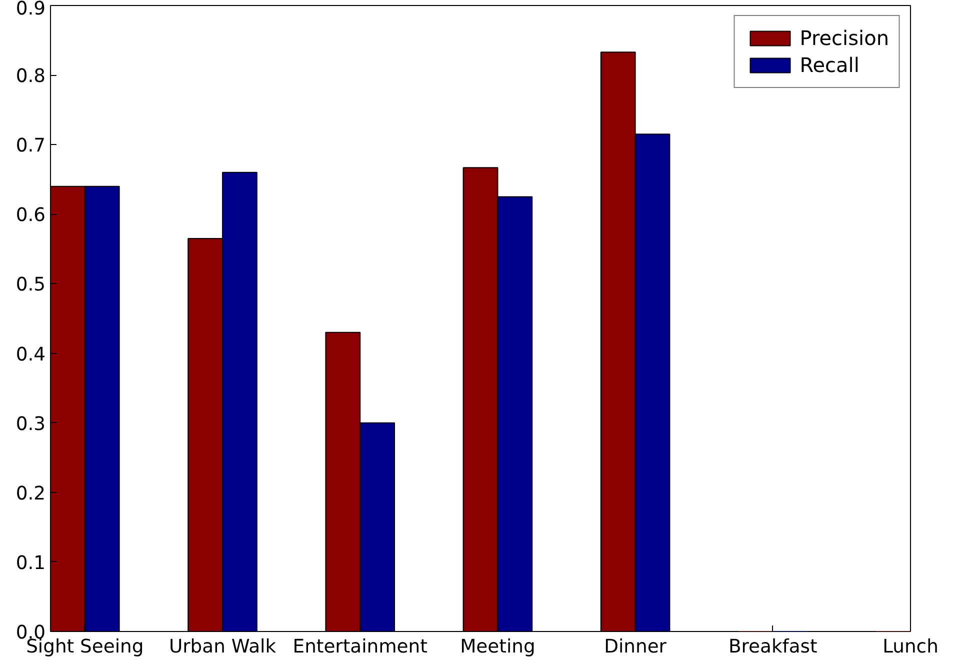  What do you see at coordinates (910, 647) in the screenshot?
I see `x-tick-label: Lunch` at bounding box center [910, 647].